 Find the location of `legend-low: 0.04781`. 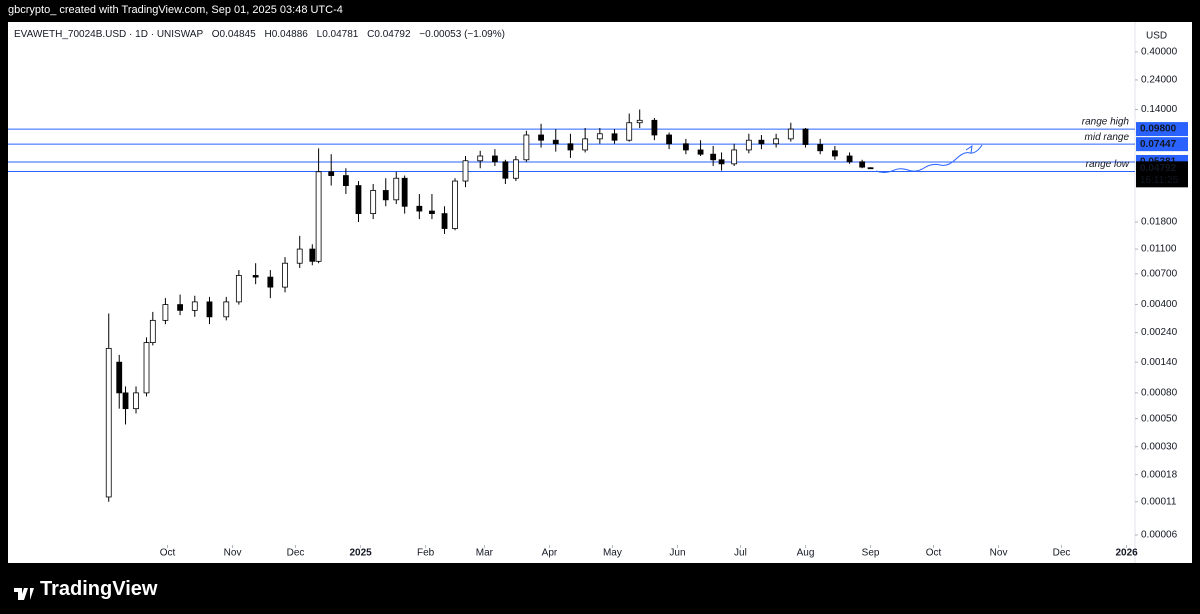

legend-low: 0.04781 is located at coordinates (340, 34).